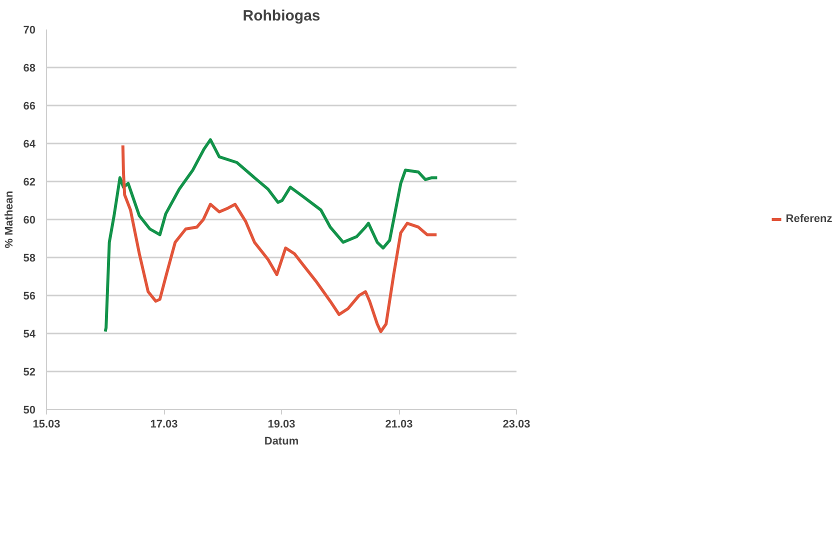 This screenshot has height=533, width=839. What do you see at coordinates (282, 424) in the screenshot?
I see `x-tick-label: 19.03` at bounding box center [282, 424].